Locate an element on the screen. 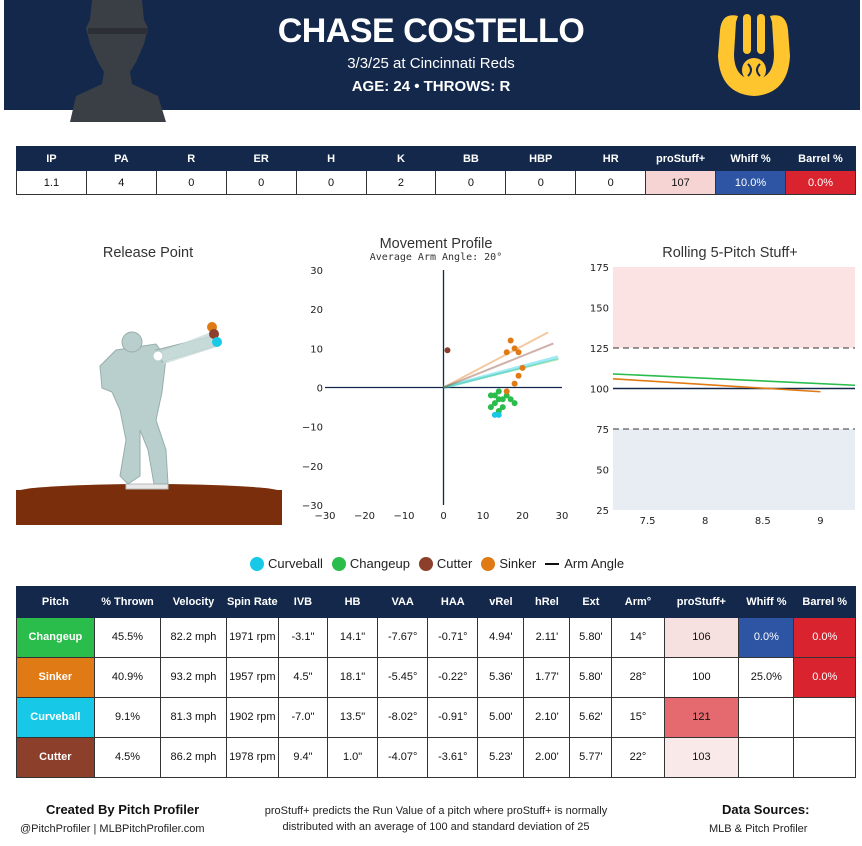  x-tick-label: −20 is located at coordinates (364, 516).